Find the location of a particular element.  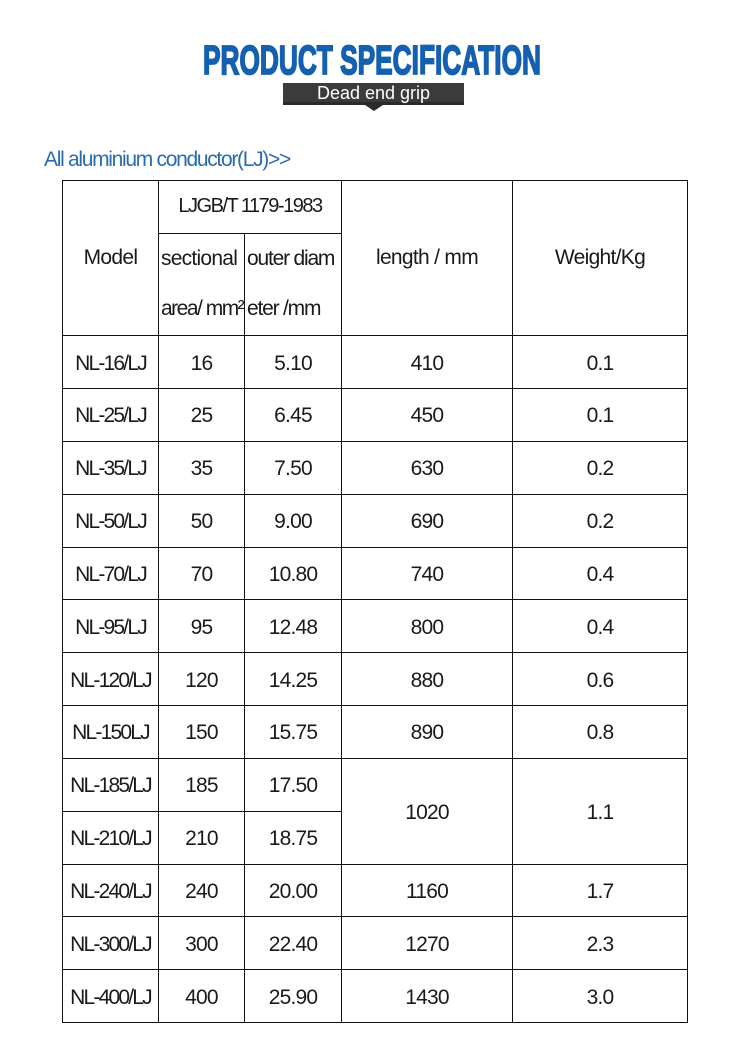

svg-text: PRODUCT SPECIFICATION is located at coordinates (372, 63).